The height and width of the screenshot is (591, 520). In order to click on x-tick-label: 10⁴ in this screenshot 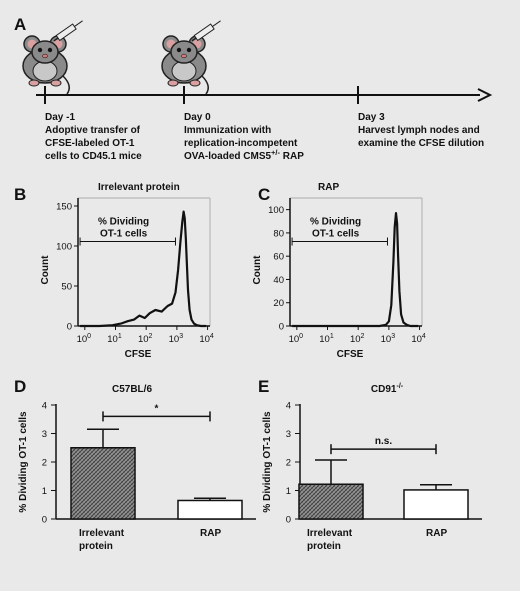, I will do `click(418, 339)`.